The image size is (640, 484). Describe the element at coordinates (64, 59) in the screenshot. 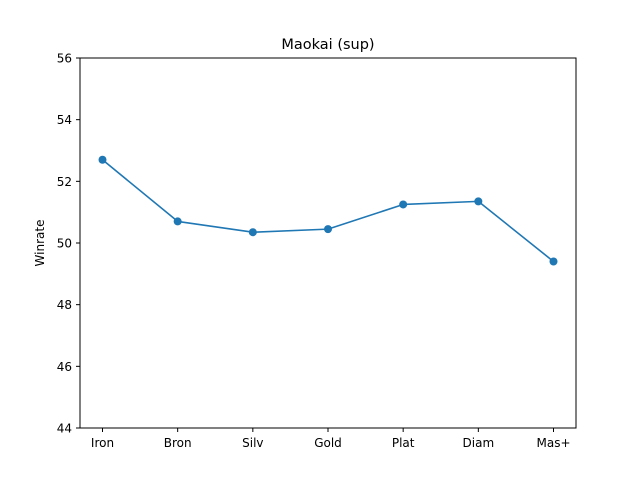

I see `y-tick-label: 56` at that location.